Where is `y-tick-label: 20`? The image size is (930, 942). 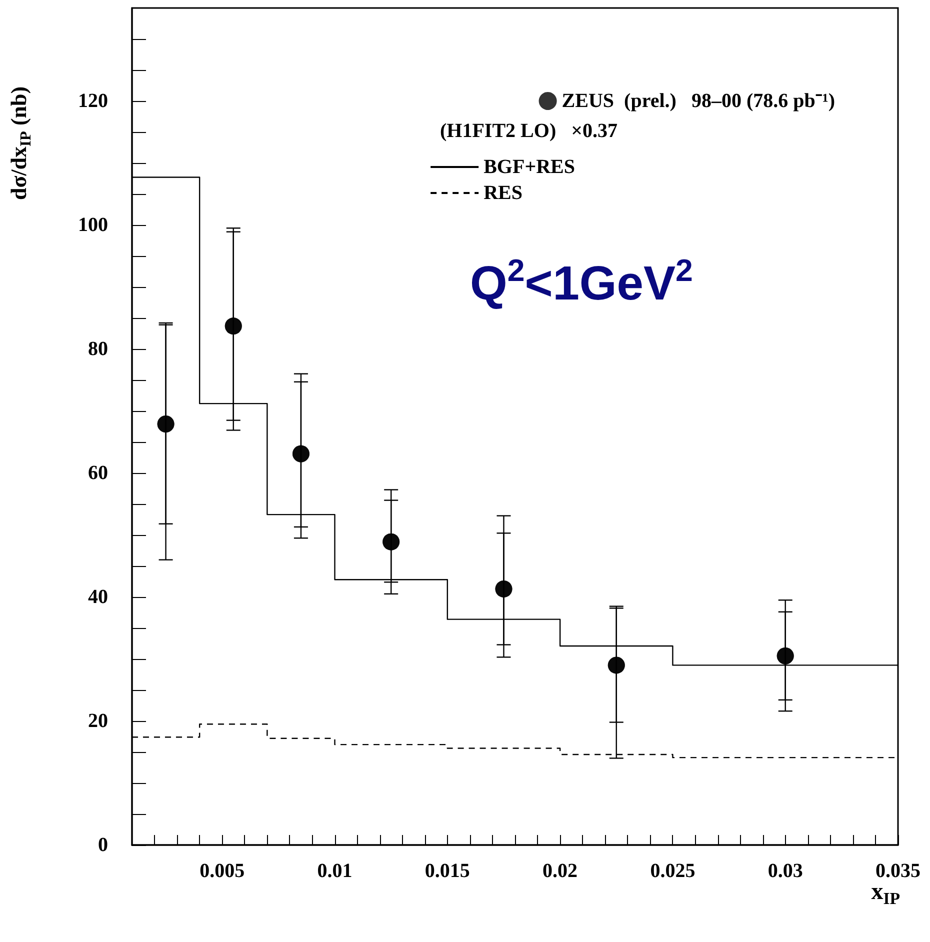
y-tick-label: 20 is located at coordinates (98, 721).